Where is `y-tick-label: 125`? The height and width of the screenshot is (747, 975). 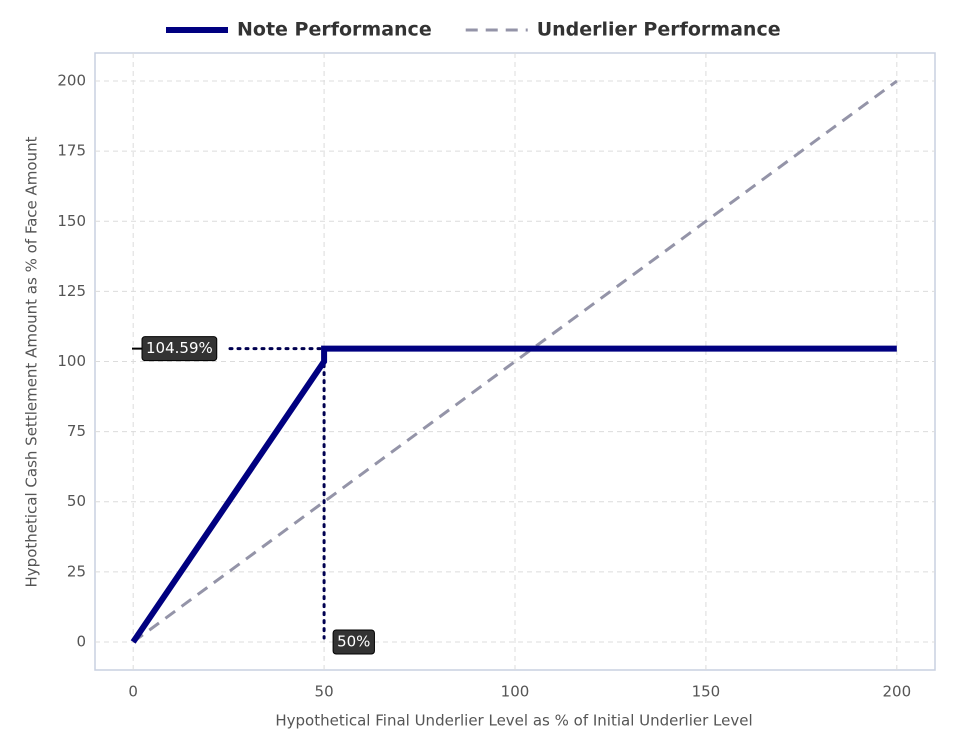 y-tick-label: 125 is located at coordinates (71, 291).